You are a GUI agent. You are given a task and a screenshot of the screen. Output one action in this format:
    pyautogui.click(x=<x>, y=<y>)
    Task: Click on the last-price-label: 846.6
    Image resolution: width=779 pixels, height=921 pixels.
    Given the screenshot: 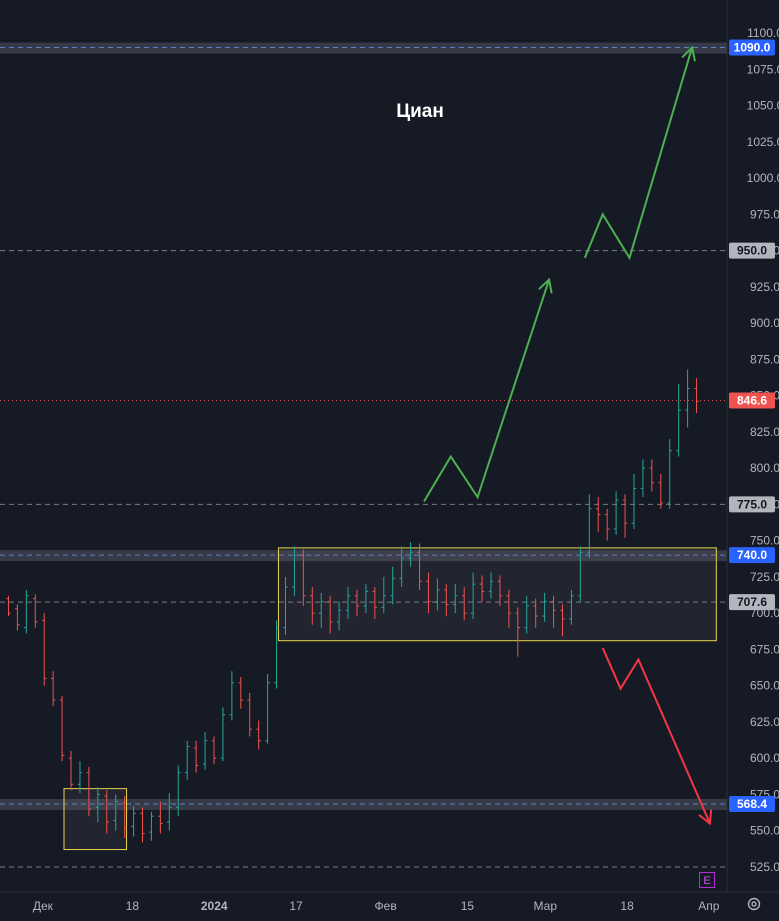 What is the action you would take?
    pyautogui.click(x=752, y=401)
    